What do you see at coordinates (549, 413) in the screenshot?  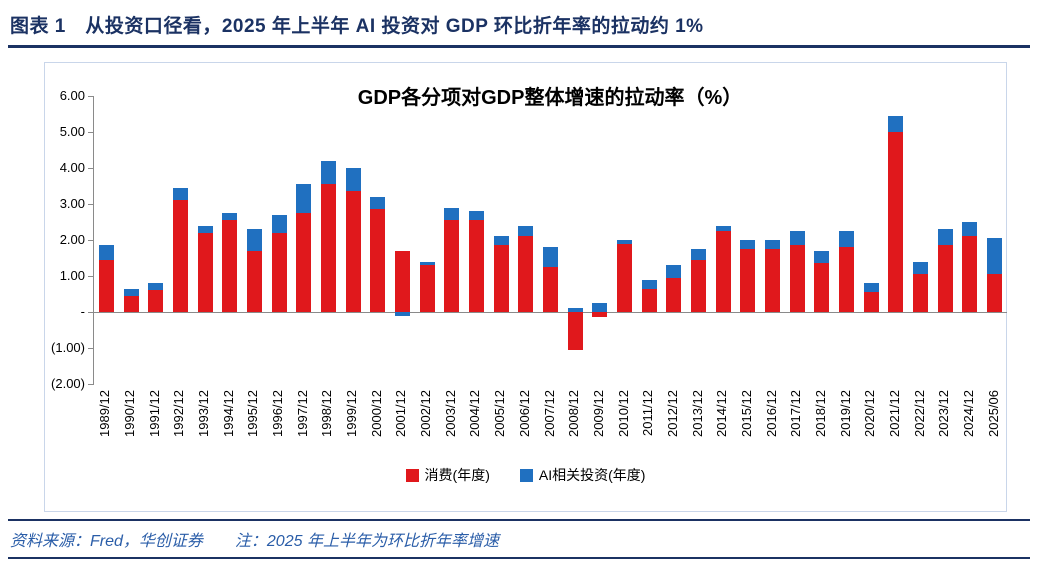 I see `x-axis-label: 2007/12` at bounding box center [549, 413].